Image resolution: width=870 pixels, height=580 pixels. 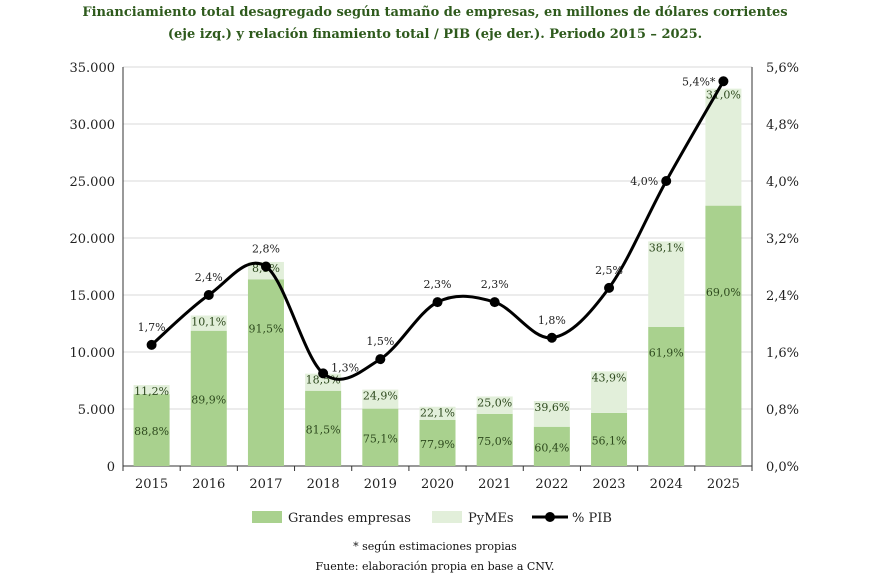 I want to click on data-label-grandes: 91,5%, so click(x=265, y=329).